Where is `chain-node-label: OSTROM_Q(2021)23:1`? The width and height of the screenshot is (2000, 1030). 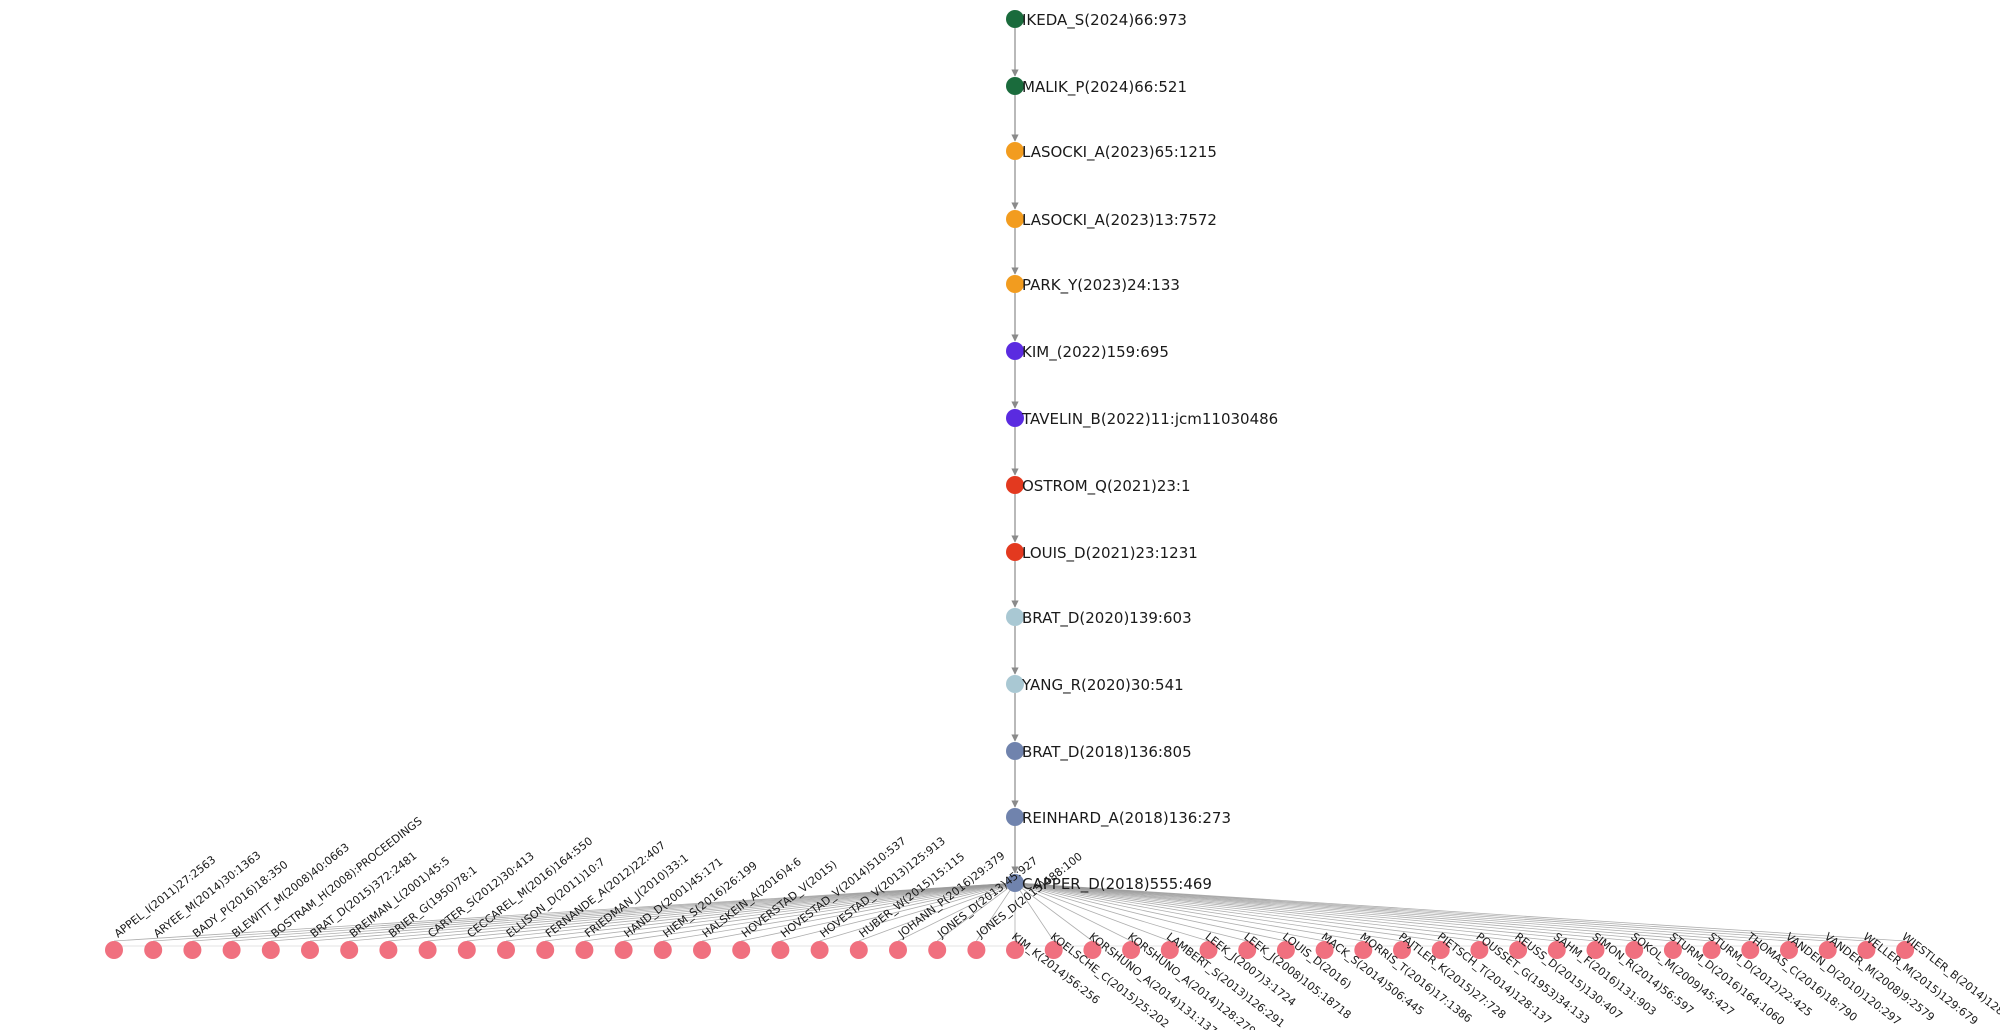 chain-node-label: OSTROM_Q(2021)23:1 is located at coordinates (1106, 486).